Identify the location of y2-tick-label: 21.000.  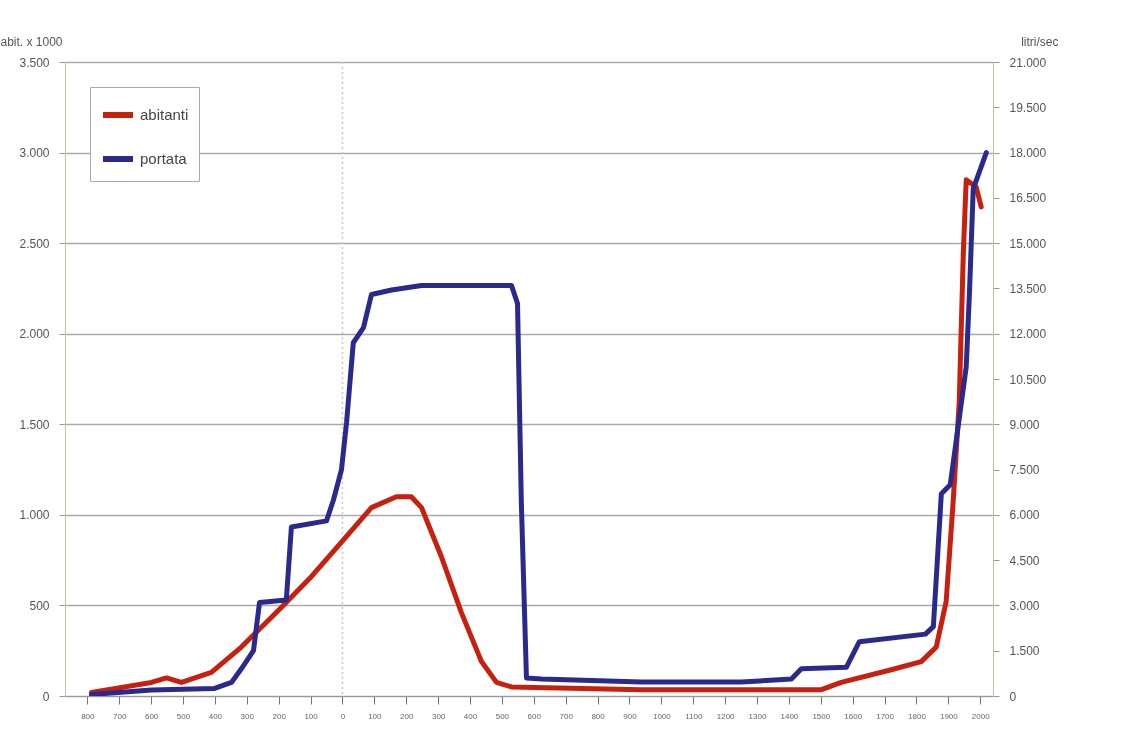
(1028, 62).